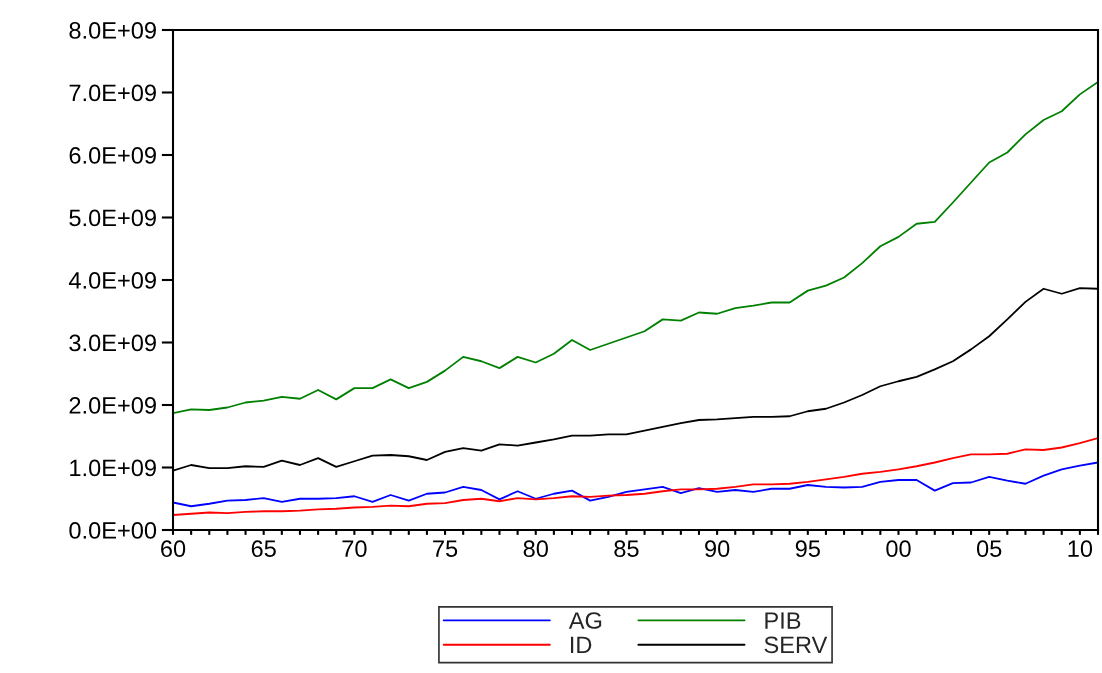 The width and height of the screenshot is (1102, 673). What do you see at coordinates (717, 549) in the screenshot?
I see `x-tick-label: 90` at bounding box center [717, 549].